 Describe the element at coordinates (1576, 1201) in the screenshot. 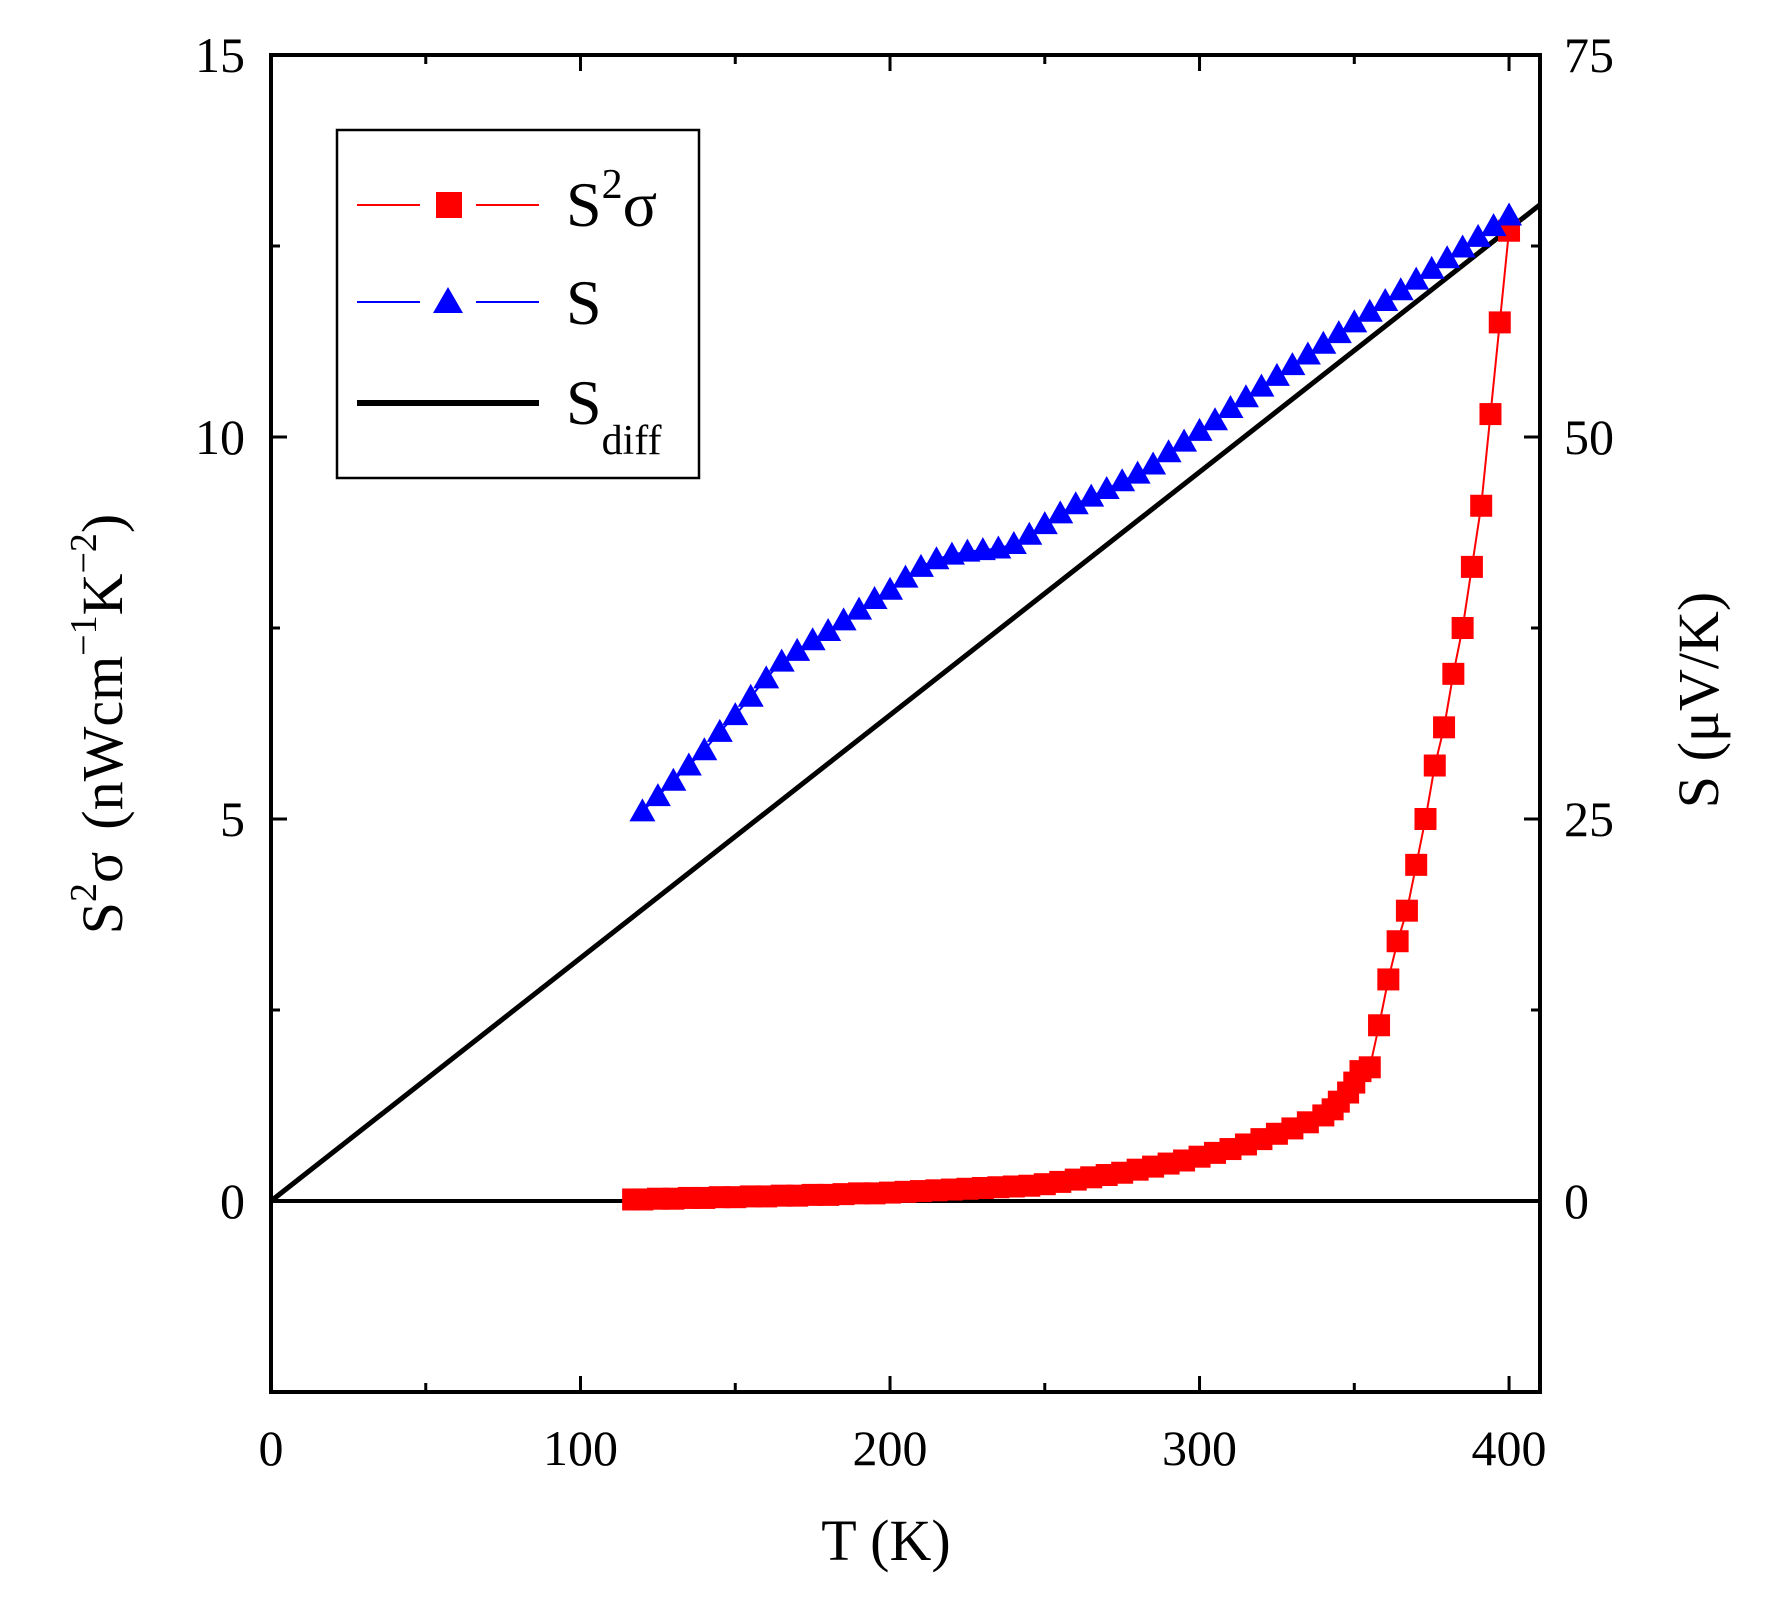

I see `y-right-tick-label: 0` at that location.